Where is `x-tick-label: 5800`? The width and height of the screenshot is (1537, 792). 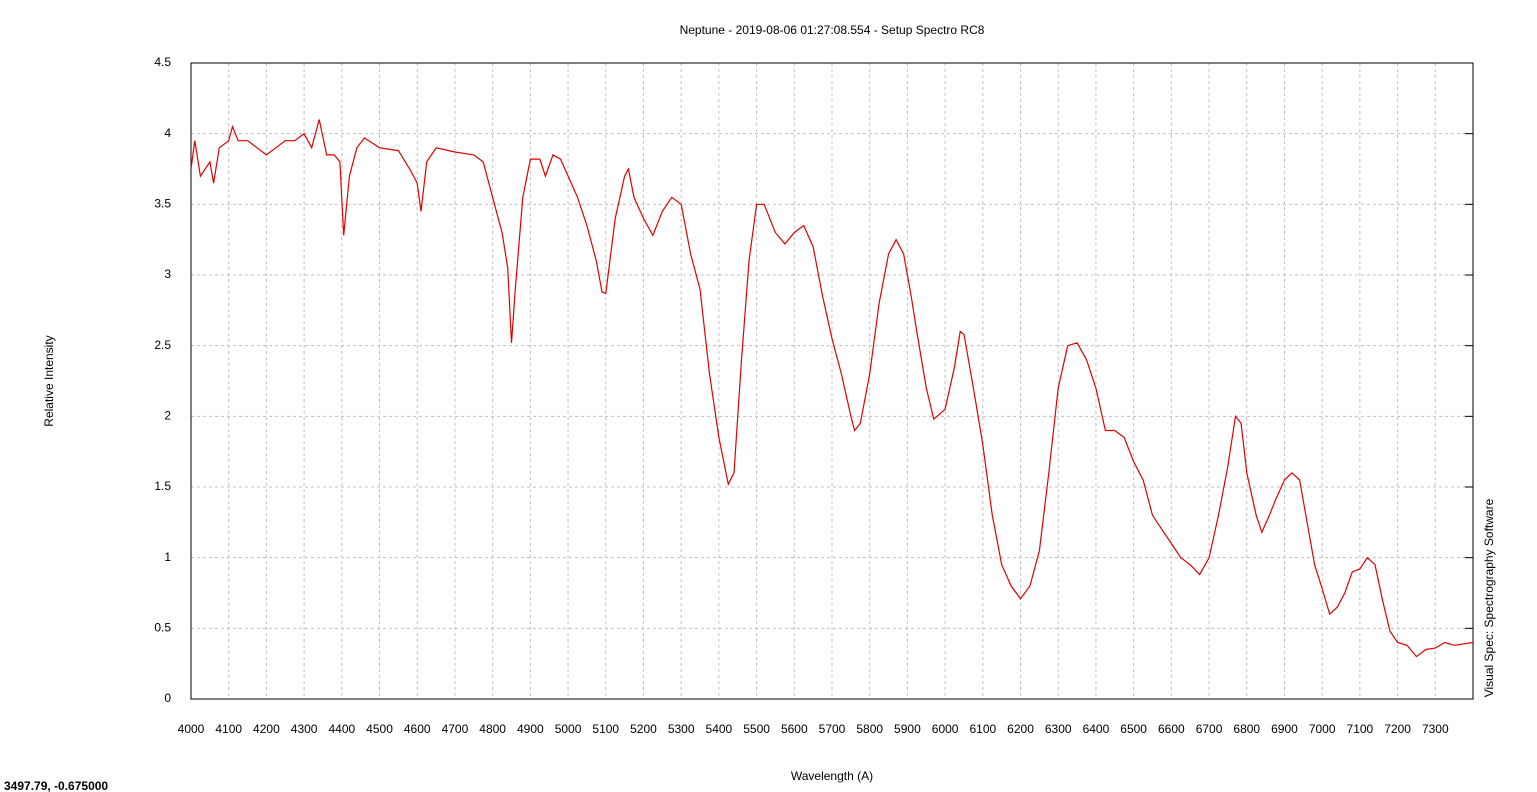
x-tick-label: 5800 is located at coordinates (869, 729).